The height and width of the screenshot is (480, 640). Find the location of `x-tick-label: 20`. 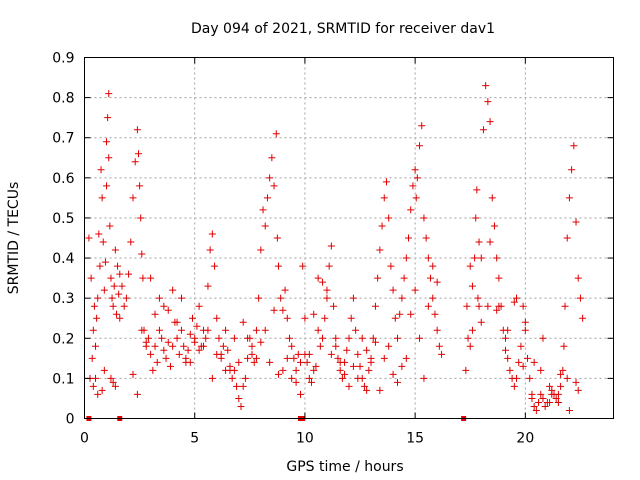

x-tick-label: 20 is located at coordinates (525, 439).